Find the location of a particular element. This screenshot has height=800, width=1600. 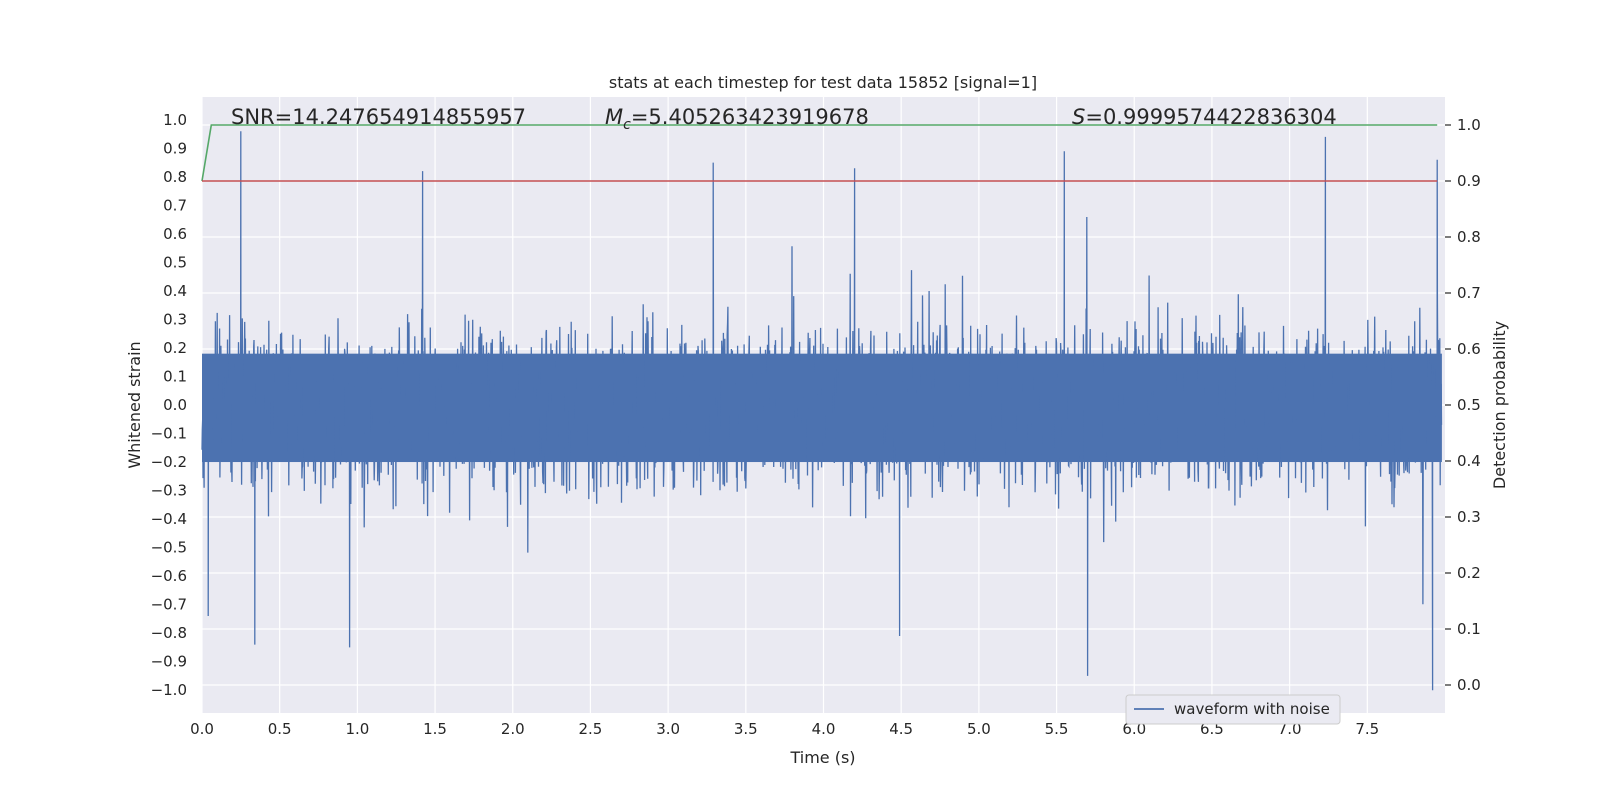

y2-tick-label: 1.0 is located at coordinates (1469, 125).